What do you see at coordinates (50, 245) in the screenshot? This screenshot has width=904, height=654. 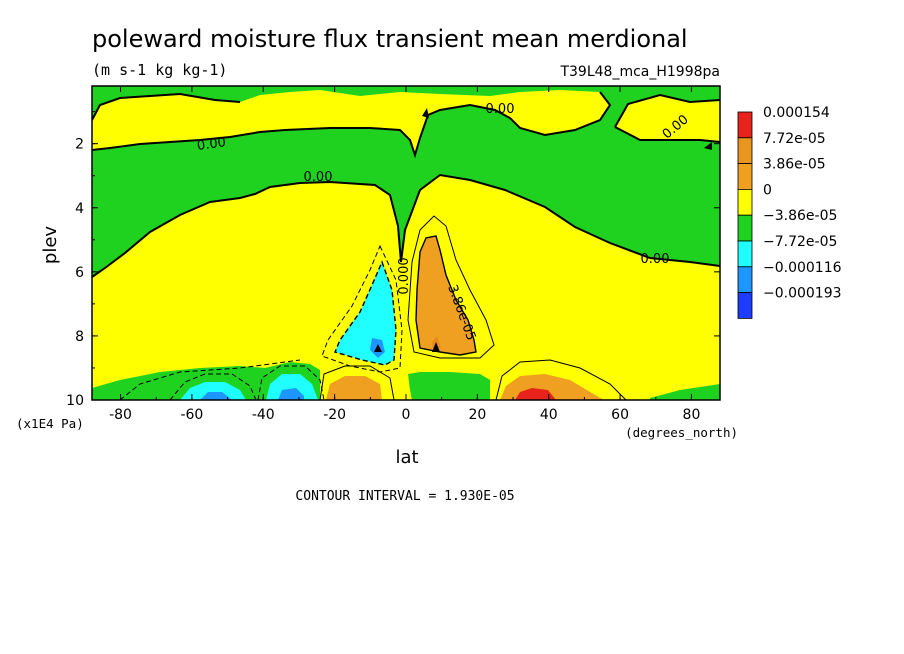 I see `y-axis-label: plev` at bounding box center [50, 245].